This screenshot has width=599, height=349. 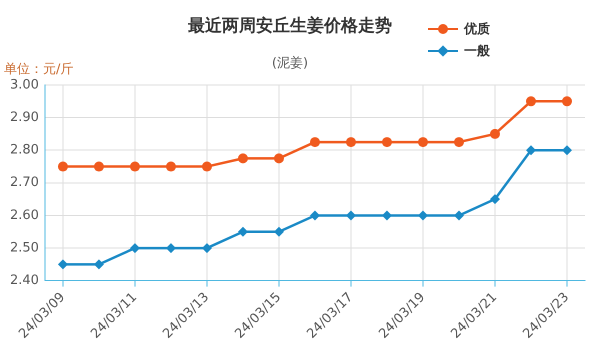 What do you see at coordinates (24, 150) in the screenshot?
I see `y-tick-label: 2.80` at bounding box center [24, 150].